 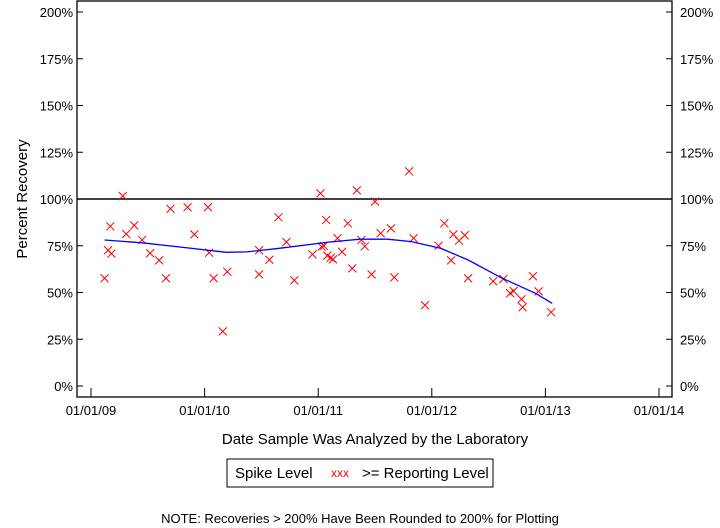 I want to click on y-tick-label-left: 175%, so click(x=57, y=59).